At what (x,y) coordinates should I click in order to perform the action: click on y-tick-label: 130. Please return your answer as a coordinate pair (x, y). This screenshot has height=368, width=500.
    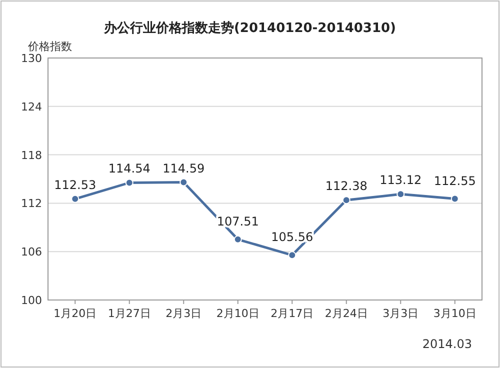
    Looking at the image, I should click on (31, 58).